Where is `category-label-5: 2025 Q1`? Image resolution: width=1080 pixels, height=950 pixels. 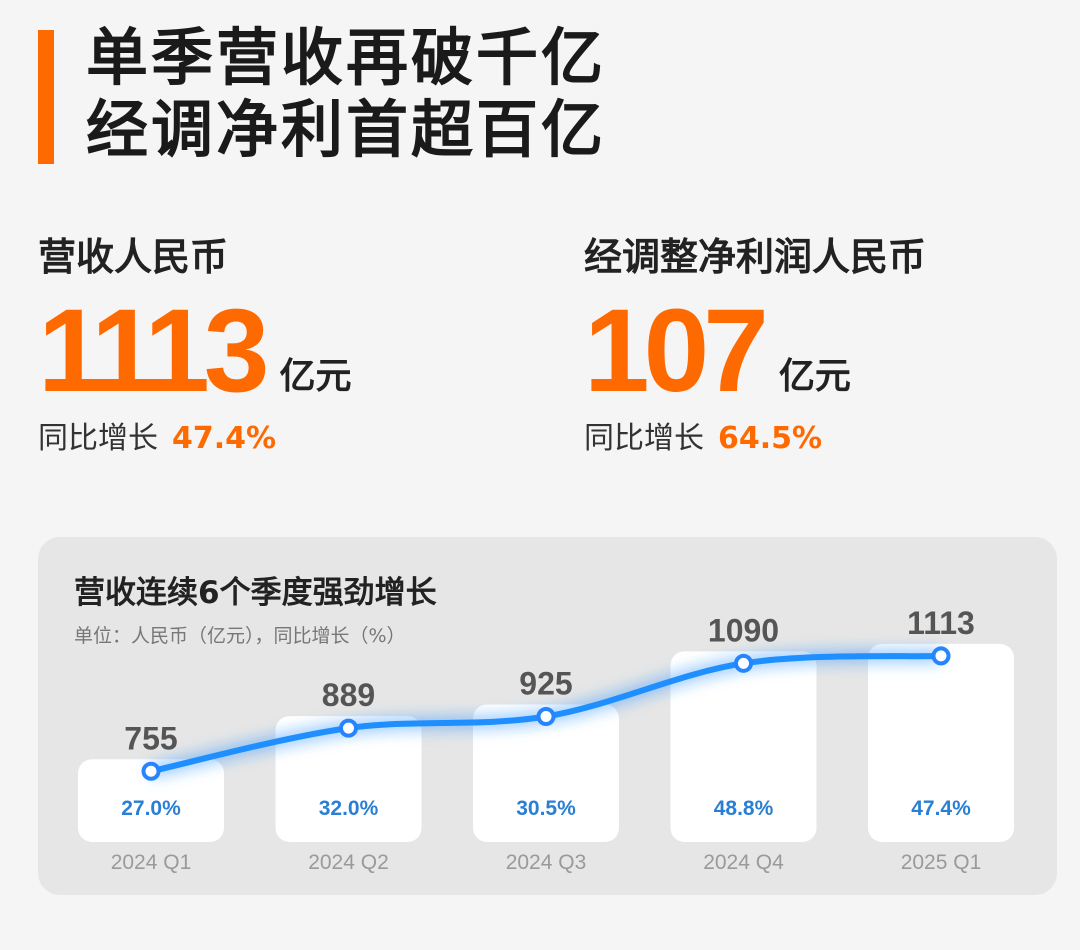 category-label-5: 2025 Q1 is located at coordinates (941, 862).